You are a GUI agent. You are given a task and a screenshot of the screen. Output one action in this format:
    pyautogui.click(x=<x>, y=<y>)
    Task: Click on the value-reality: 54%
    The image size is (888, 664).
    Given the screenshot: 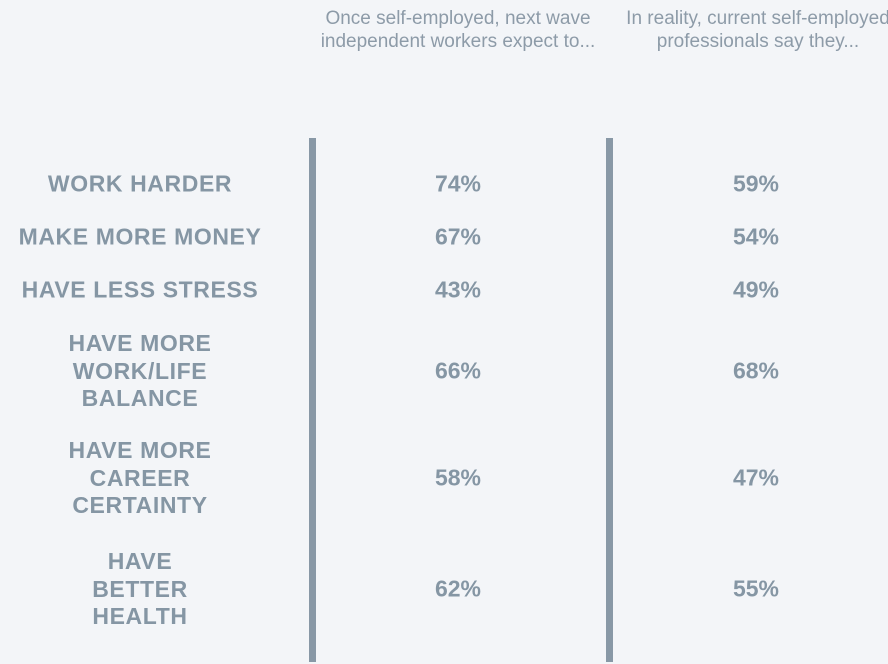 What is the action you would take?
    pyautogui.click(x=756, y=236)
    